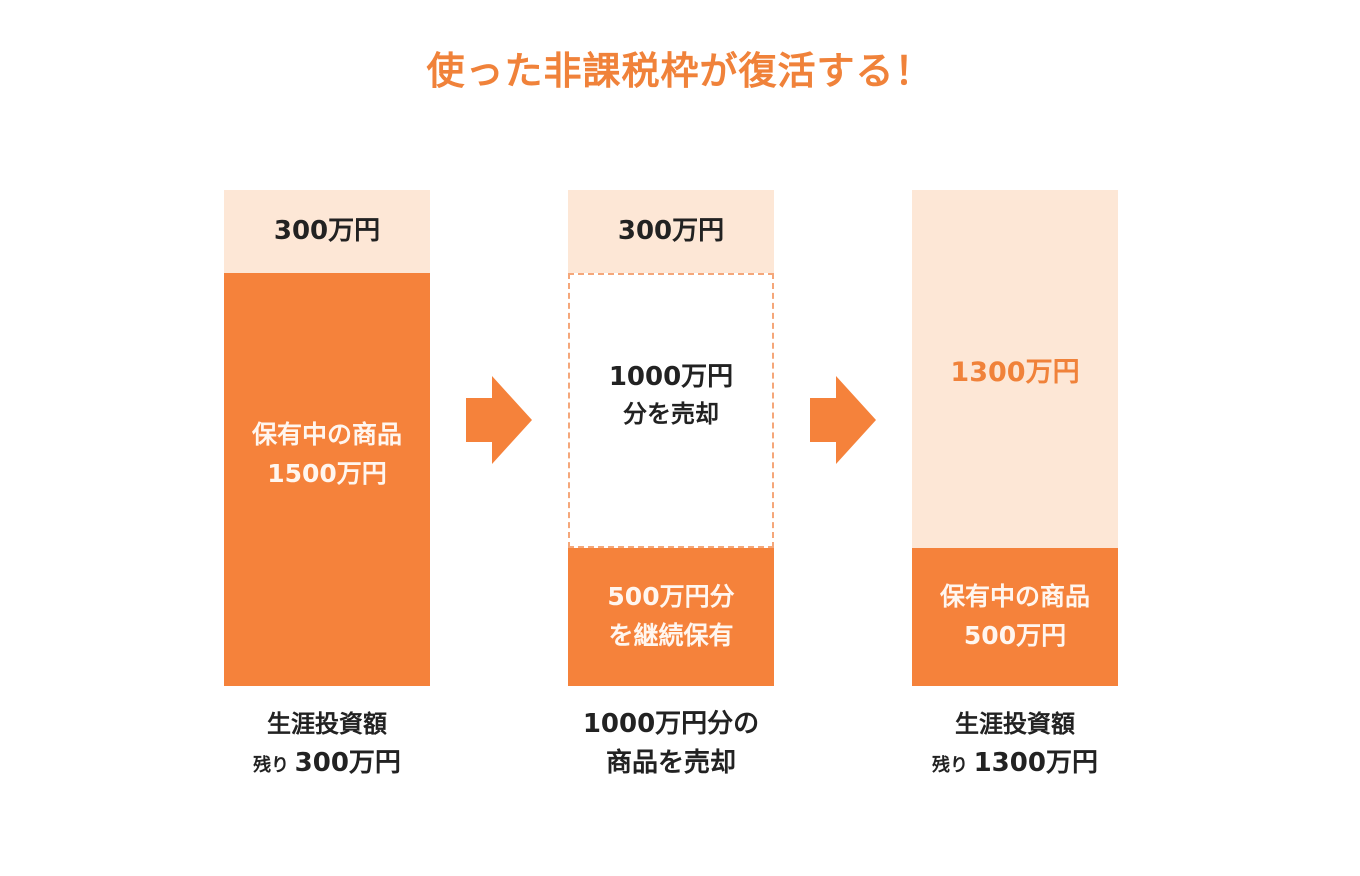  Describe the element at coordinates (327, 745) in the screenshot. I see `caption-before: 生涯投資額 残り 300万円` at that location.